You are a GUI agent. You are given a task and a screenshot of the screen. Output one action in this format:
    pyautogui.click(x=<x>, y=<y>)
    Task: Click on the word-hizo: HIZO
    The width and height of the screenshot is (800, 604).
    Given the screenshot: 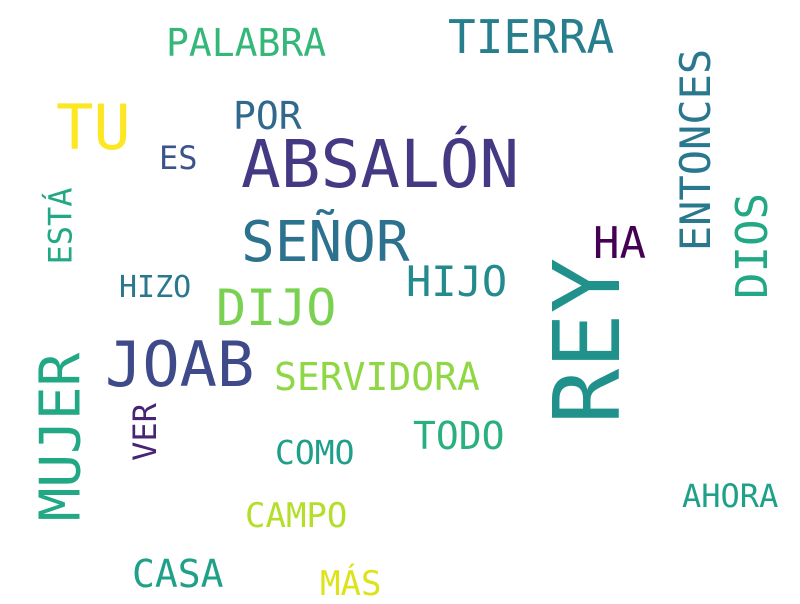 What is the action you would take?
    pyautogui.click(x=155, y=287)
    